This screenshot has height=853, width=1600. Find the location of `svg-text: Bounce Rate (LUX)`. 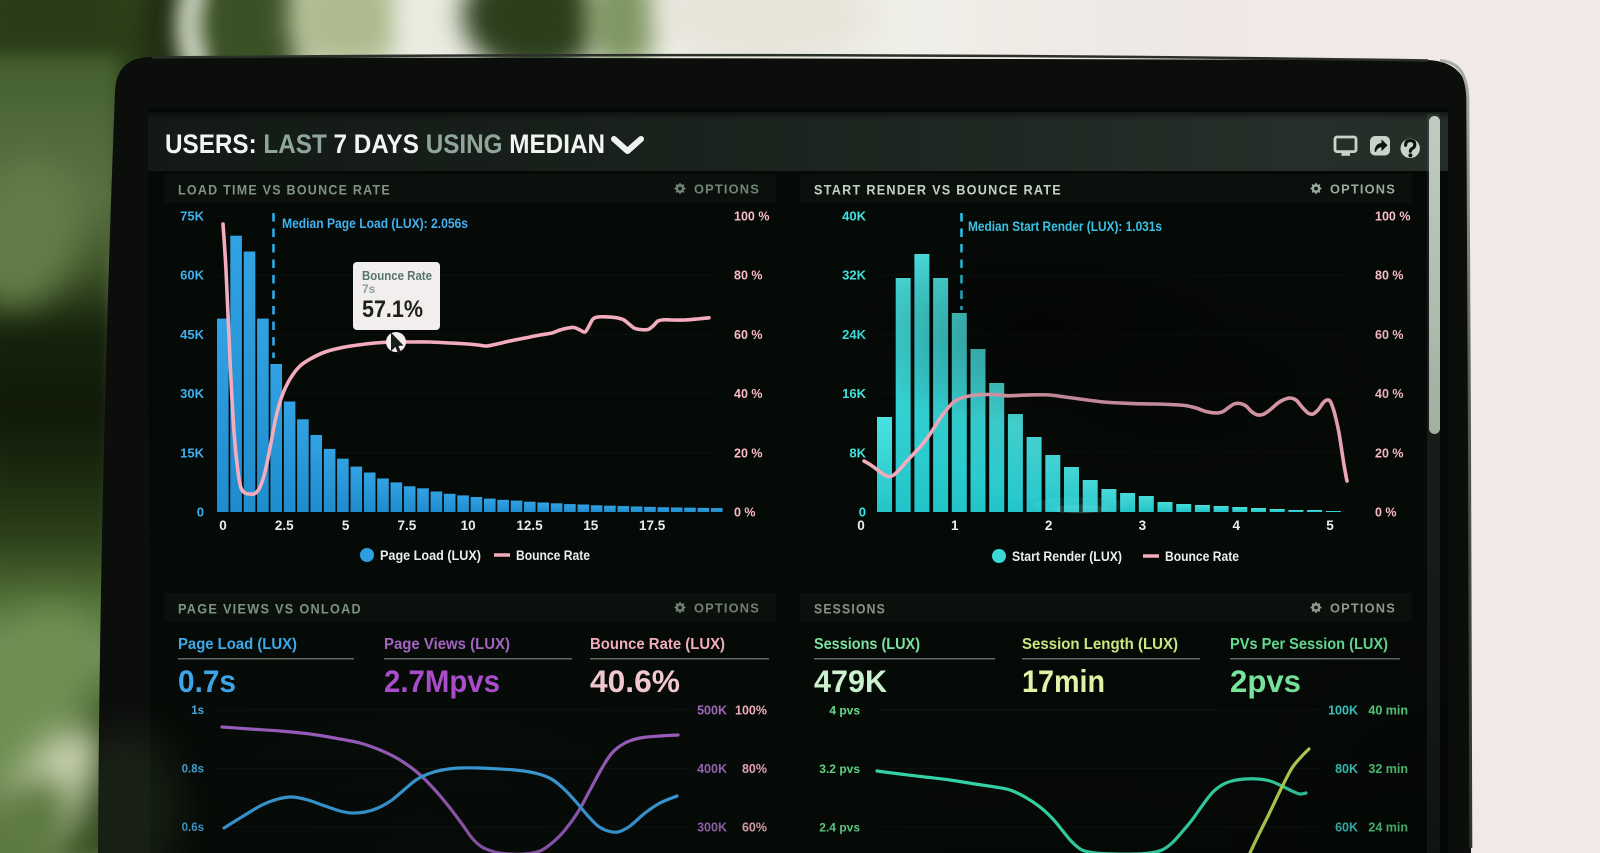

svg-text: Bounce Rate (LUX) is located at coordinates (657, 644).